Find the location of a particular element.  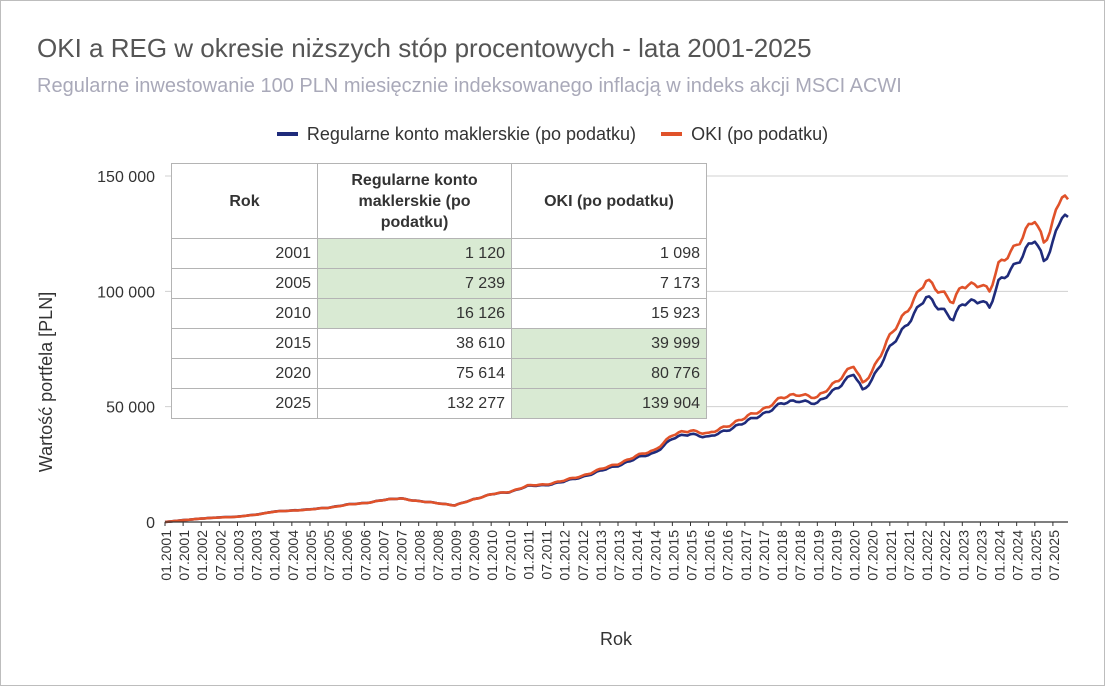

table-cell-reg: 75 614 is located at coordinates (414, 373).